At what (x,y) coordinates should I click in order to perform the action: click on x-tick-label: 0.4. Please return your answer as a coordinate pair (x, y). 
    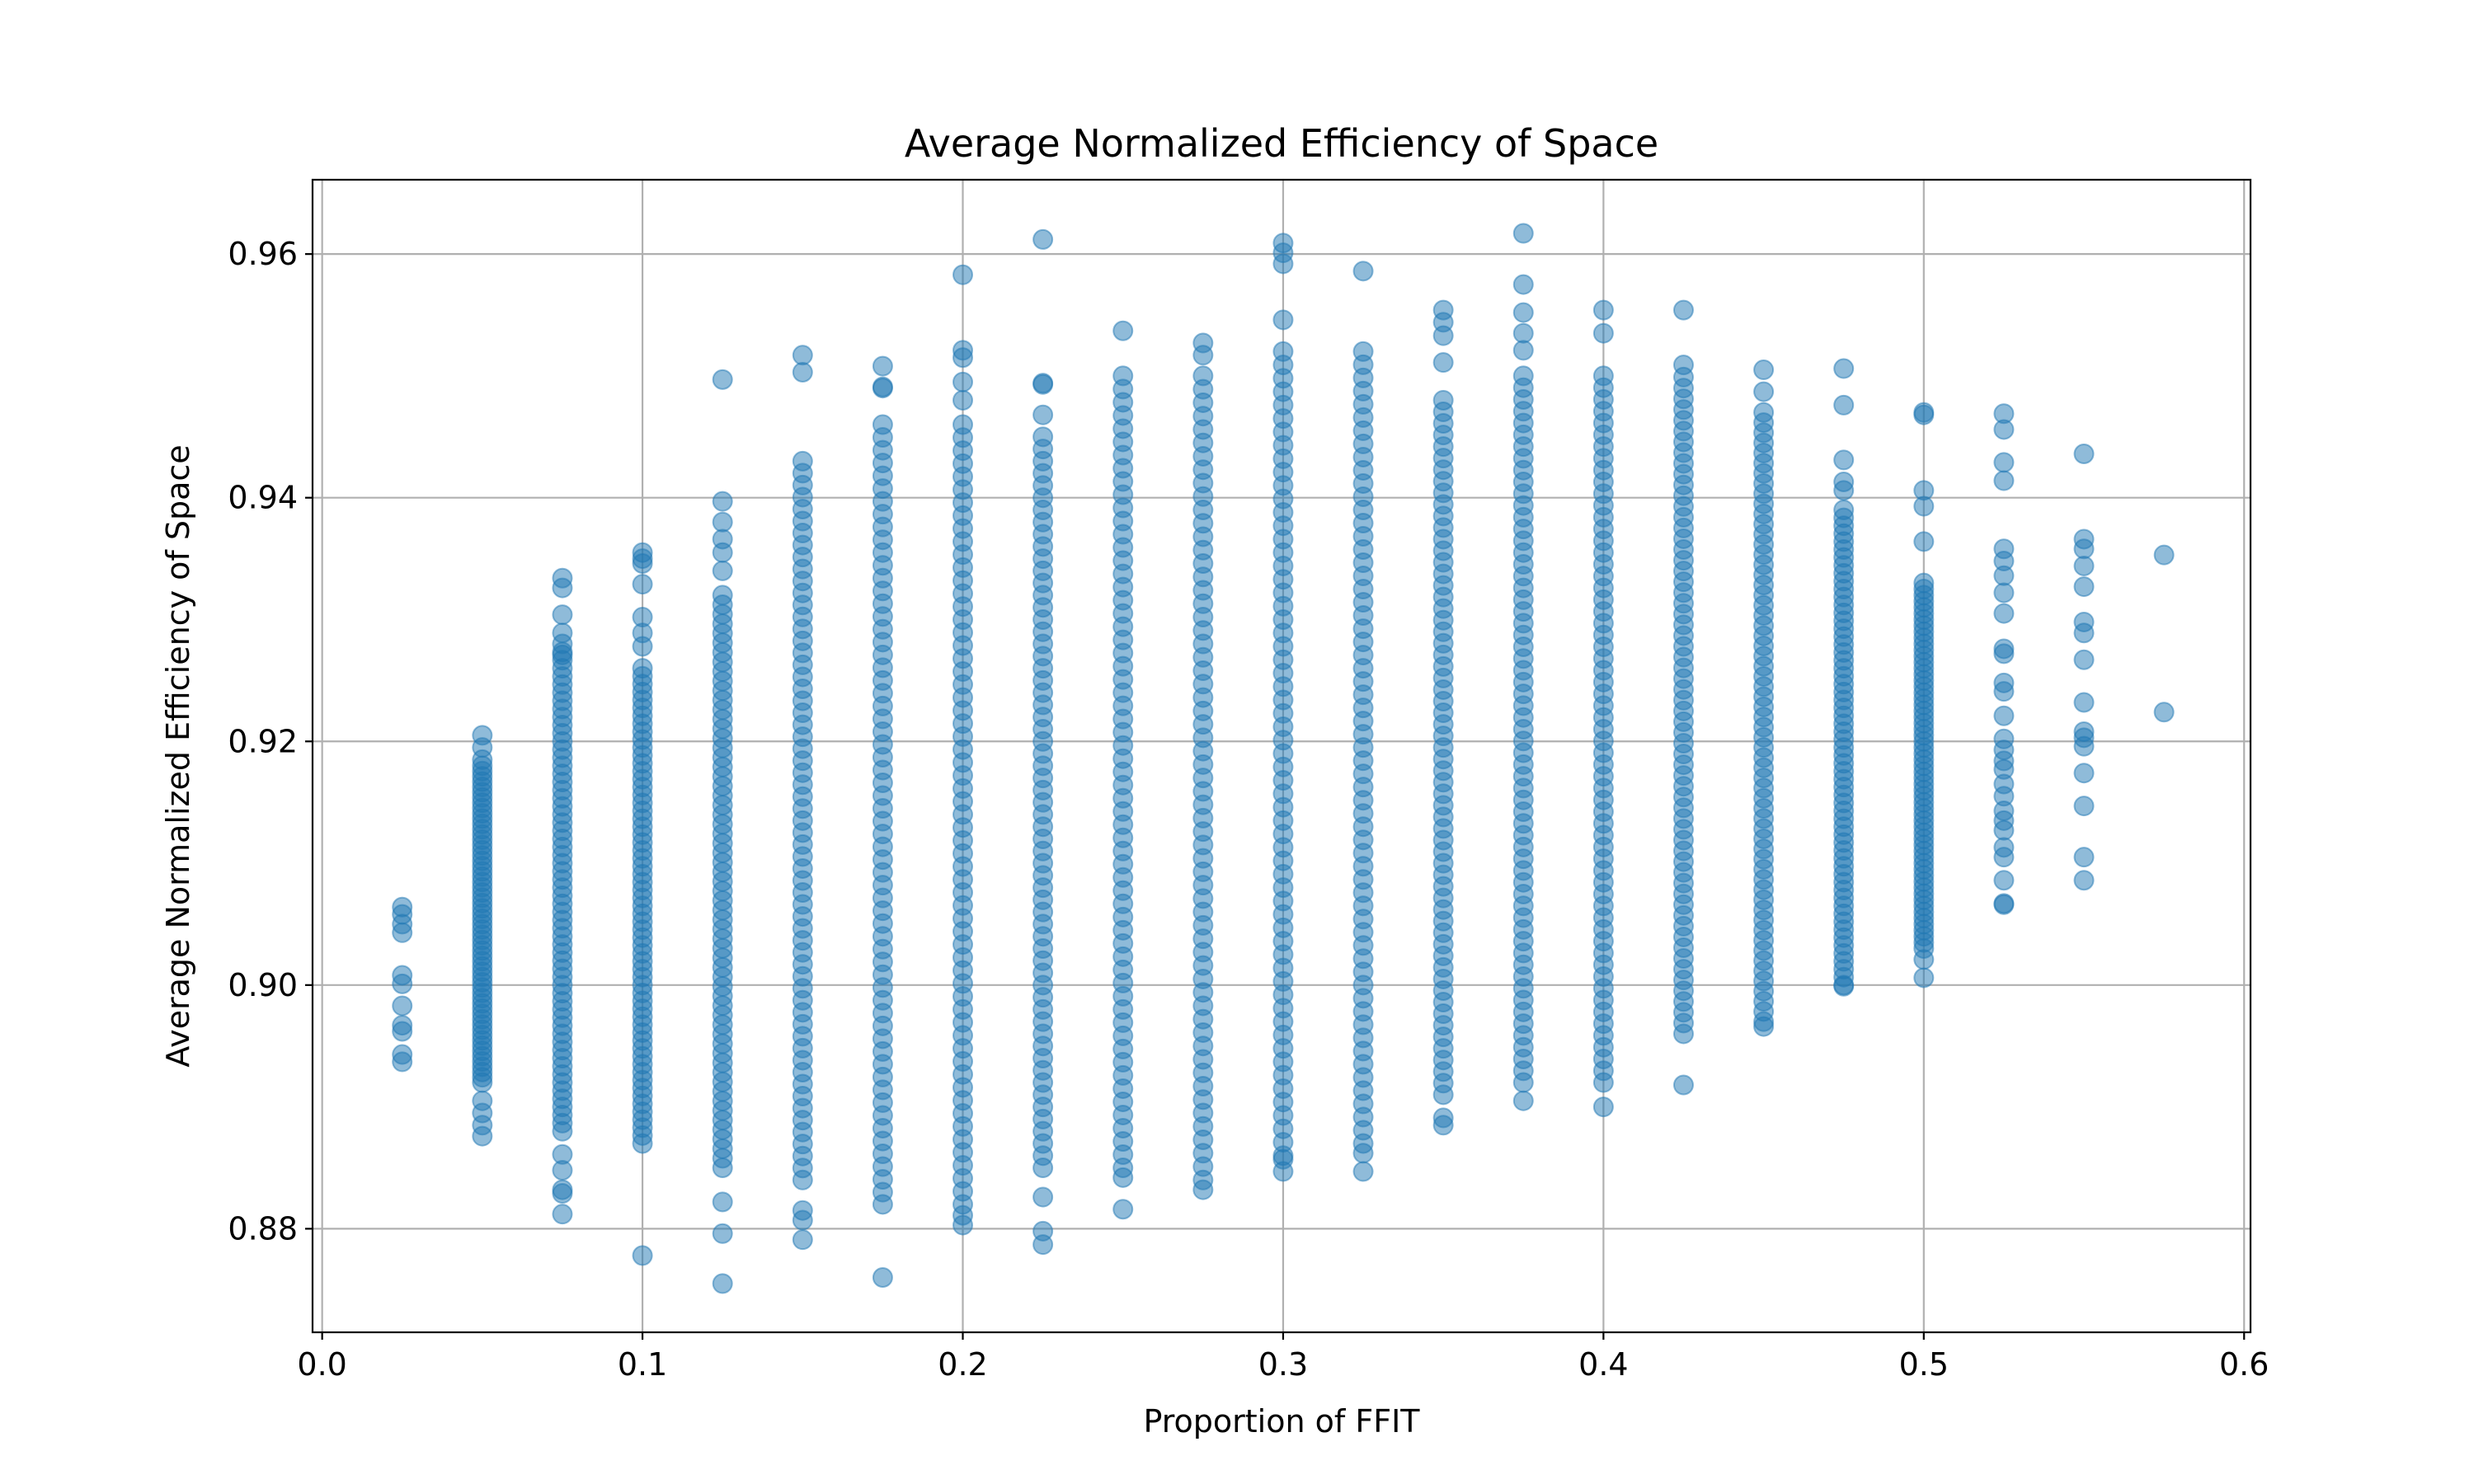
    Looking at the image, I should click on (1603, 1364).